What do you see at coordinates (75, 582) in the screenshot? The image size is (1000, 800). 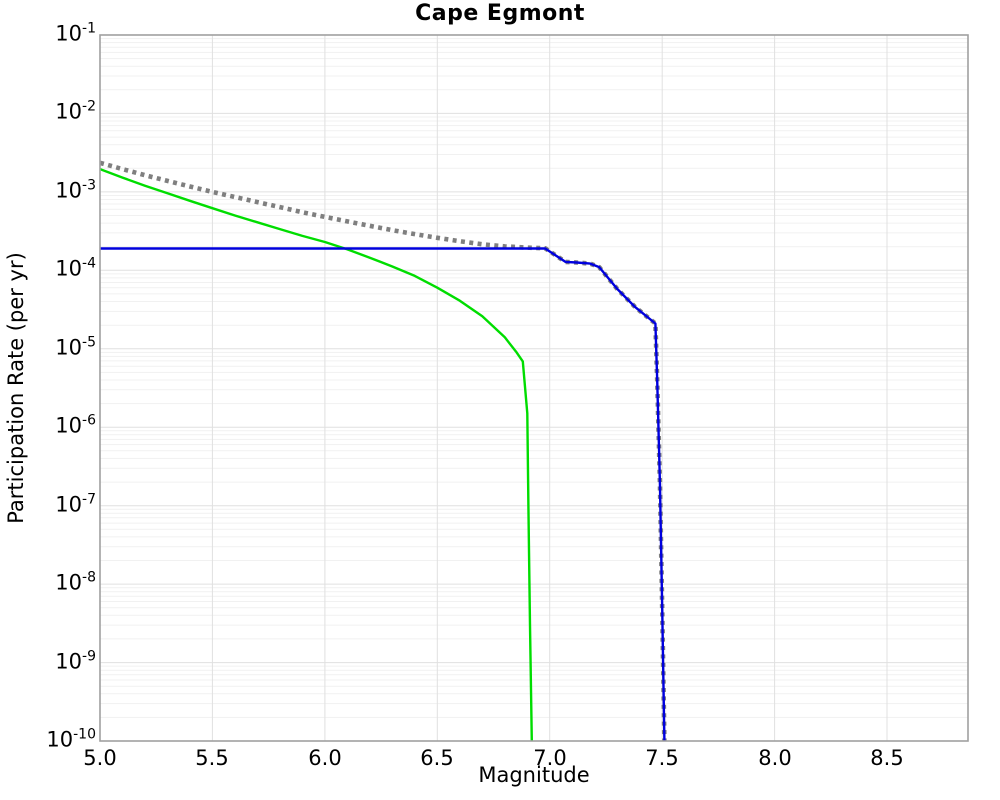 I see `y-tick-label: 10⁻⁸` at bounding box center [75, 582].